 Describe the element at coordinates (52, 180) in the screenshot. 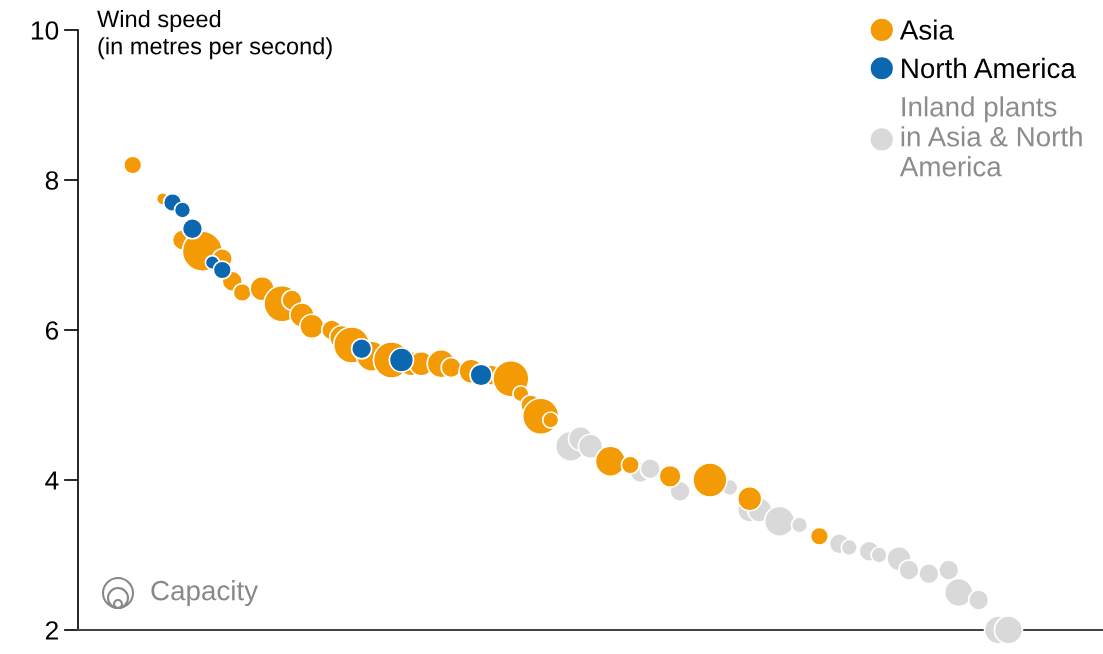

I see `y-tick-label: 8` at that location.